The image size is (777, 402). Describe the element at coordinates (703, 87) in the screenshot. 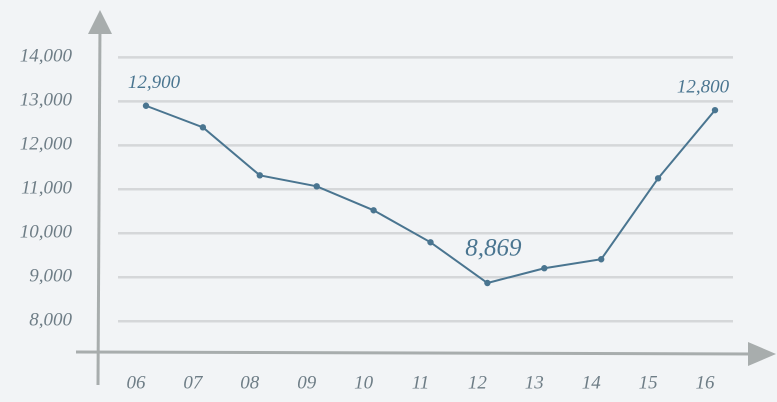

I see `data-label: 12,800` at that location.